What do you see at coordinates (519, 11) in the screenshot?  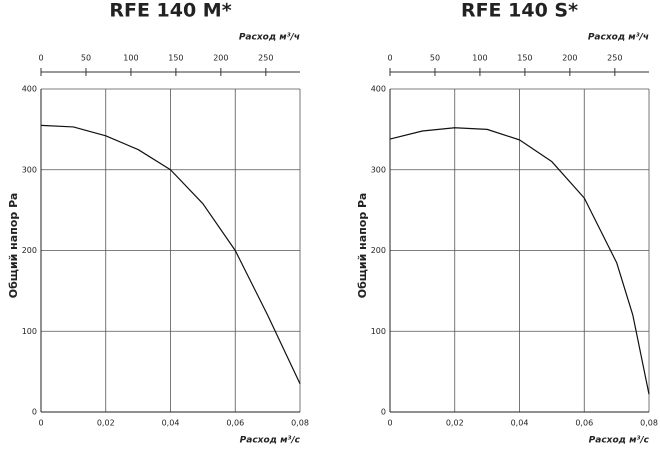 I see `chart-title: RFE 140 S*` at bounding box center [519, 11].